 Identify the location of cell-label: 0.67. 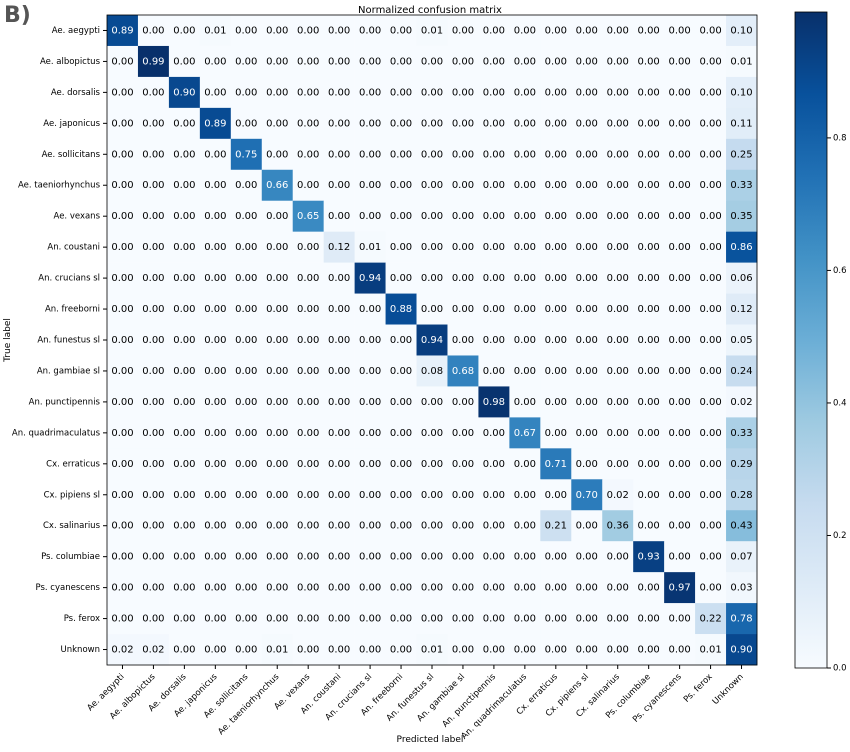
(525, 433).